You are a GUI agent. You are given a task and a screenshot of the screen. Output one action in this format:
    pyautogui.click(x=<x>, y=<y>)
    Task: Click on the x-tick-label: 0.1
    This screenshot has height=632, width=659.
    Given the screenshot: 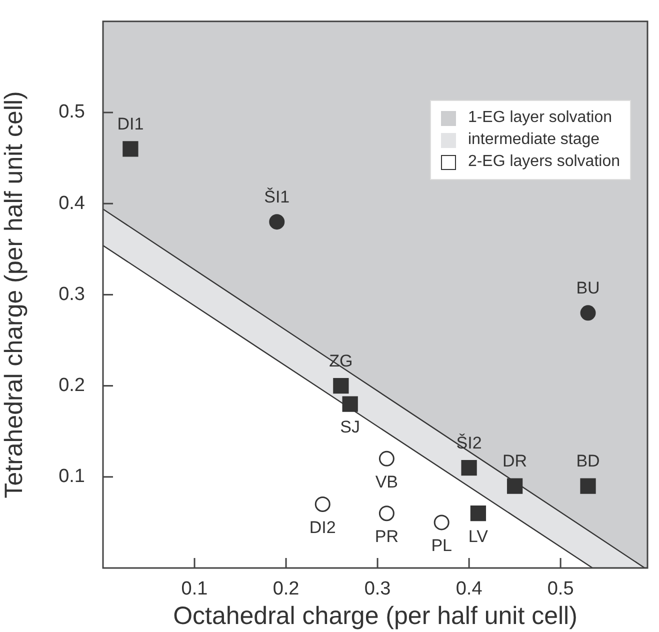 What is the action you would take?
    pyautogui.click(x=194, y=589)
    